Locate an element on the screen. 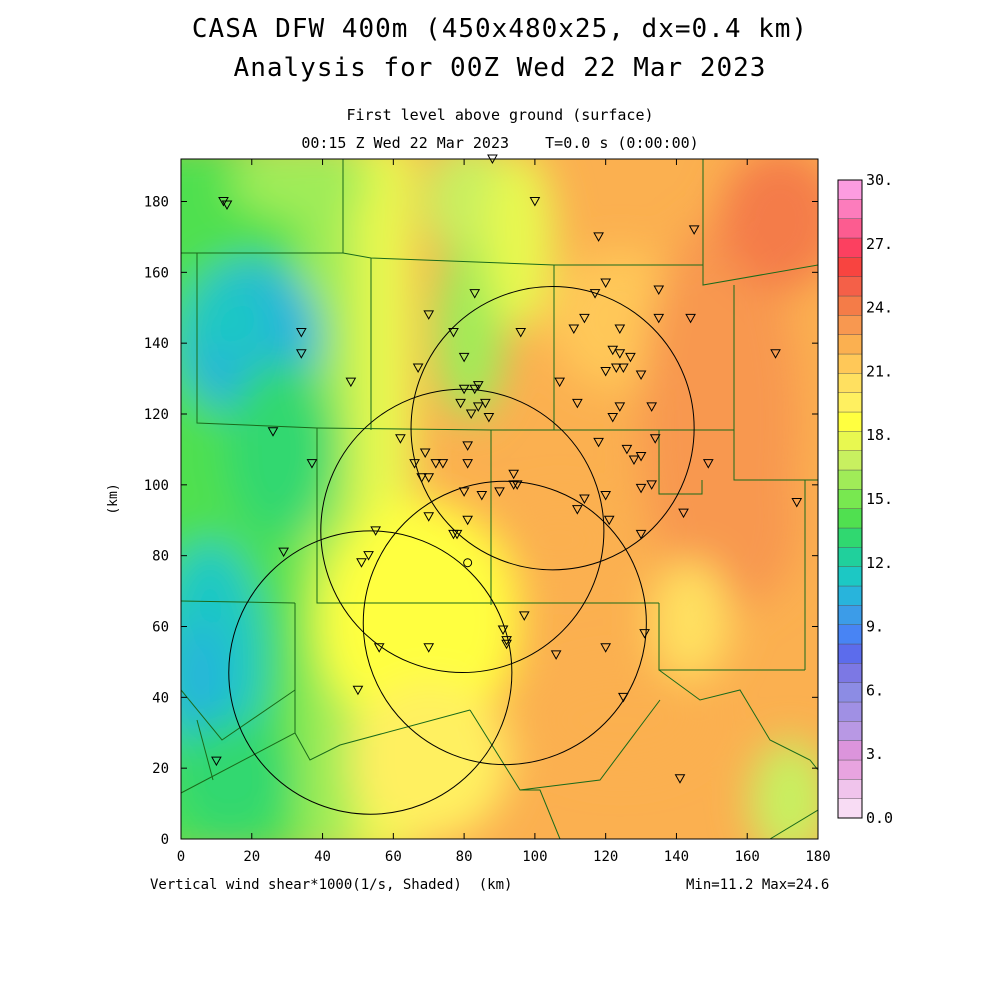 The width and height of the screenshot is (1000, 1000). y-axis-label: (km) is located at coordinates (113, 498).